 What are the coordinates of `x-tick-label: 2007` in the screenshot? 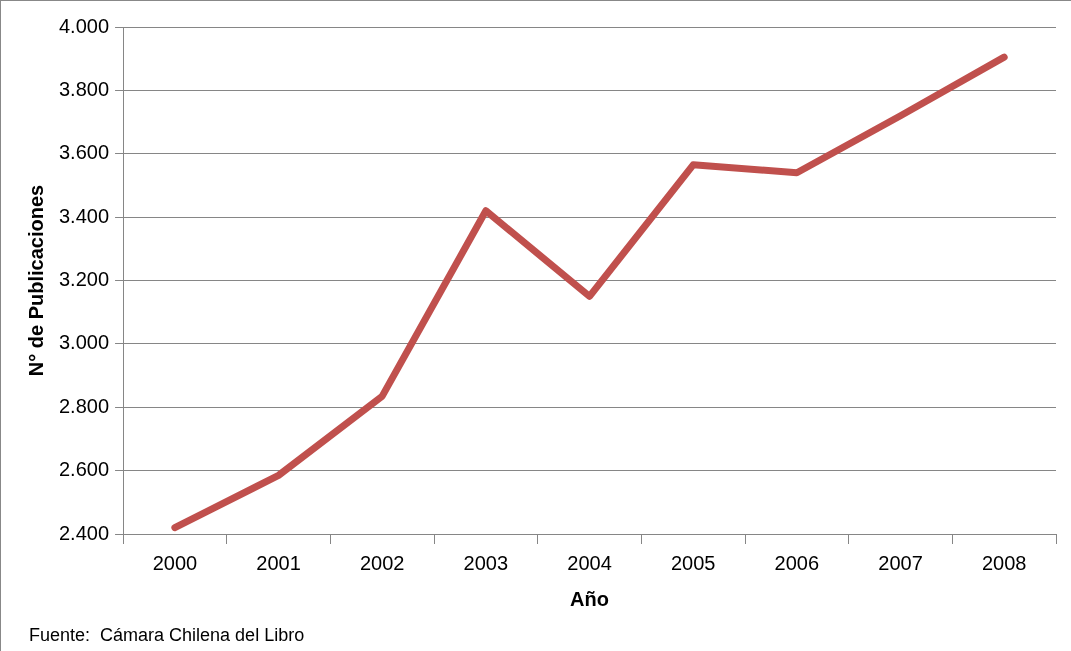 It's located at (900, 562).